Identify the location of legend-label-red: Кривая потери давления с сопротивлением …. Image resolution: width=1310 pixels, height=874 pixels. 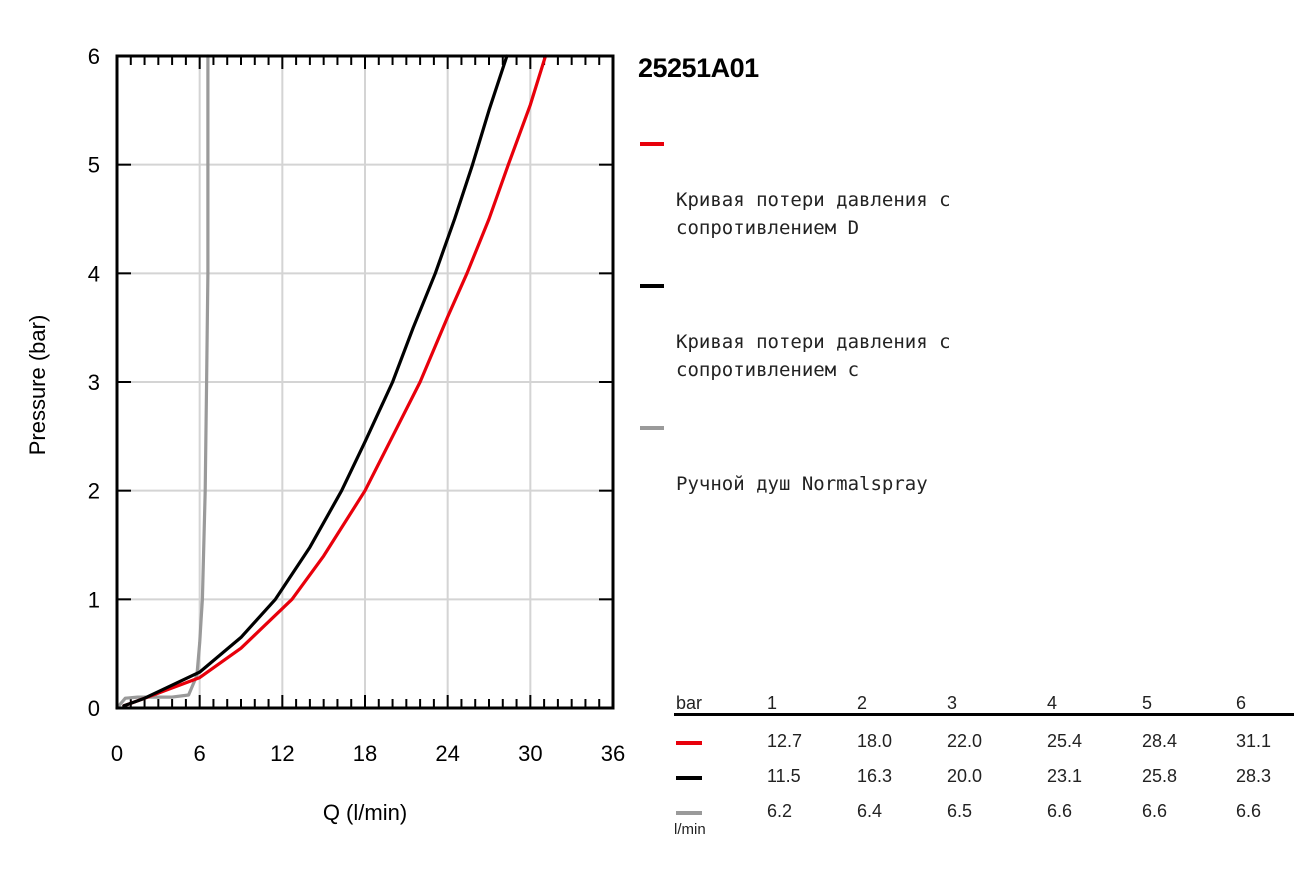
(813, 214).